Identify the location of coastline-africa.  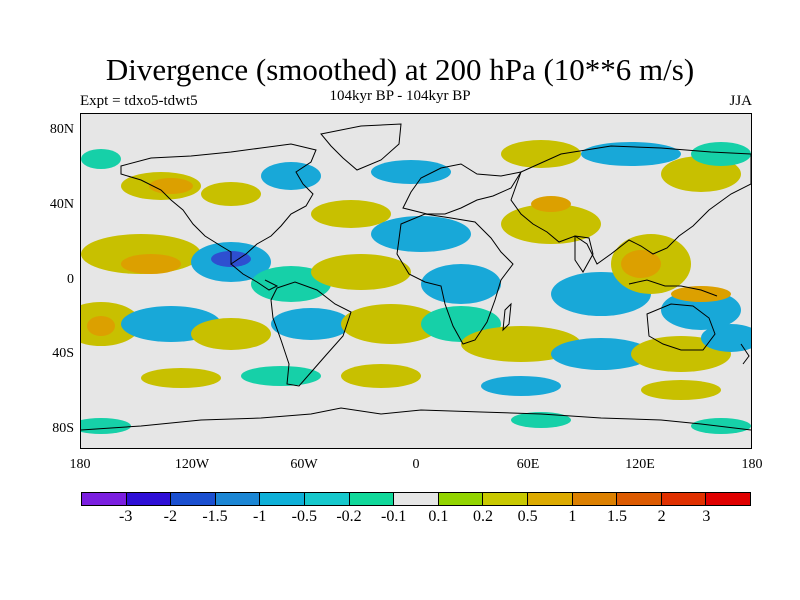
(455, 279).